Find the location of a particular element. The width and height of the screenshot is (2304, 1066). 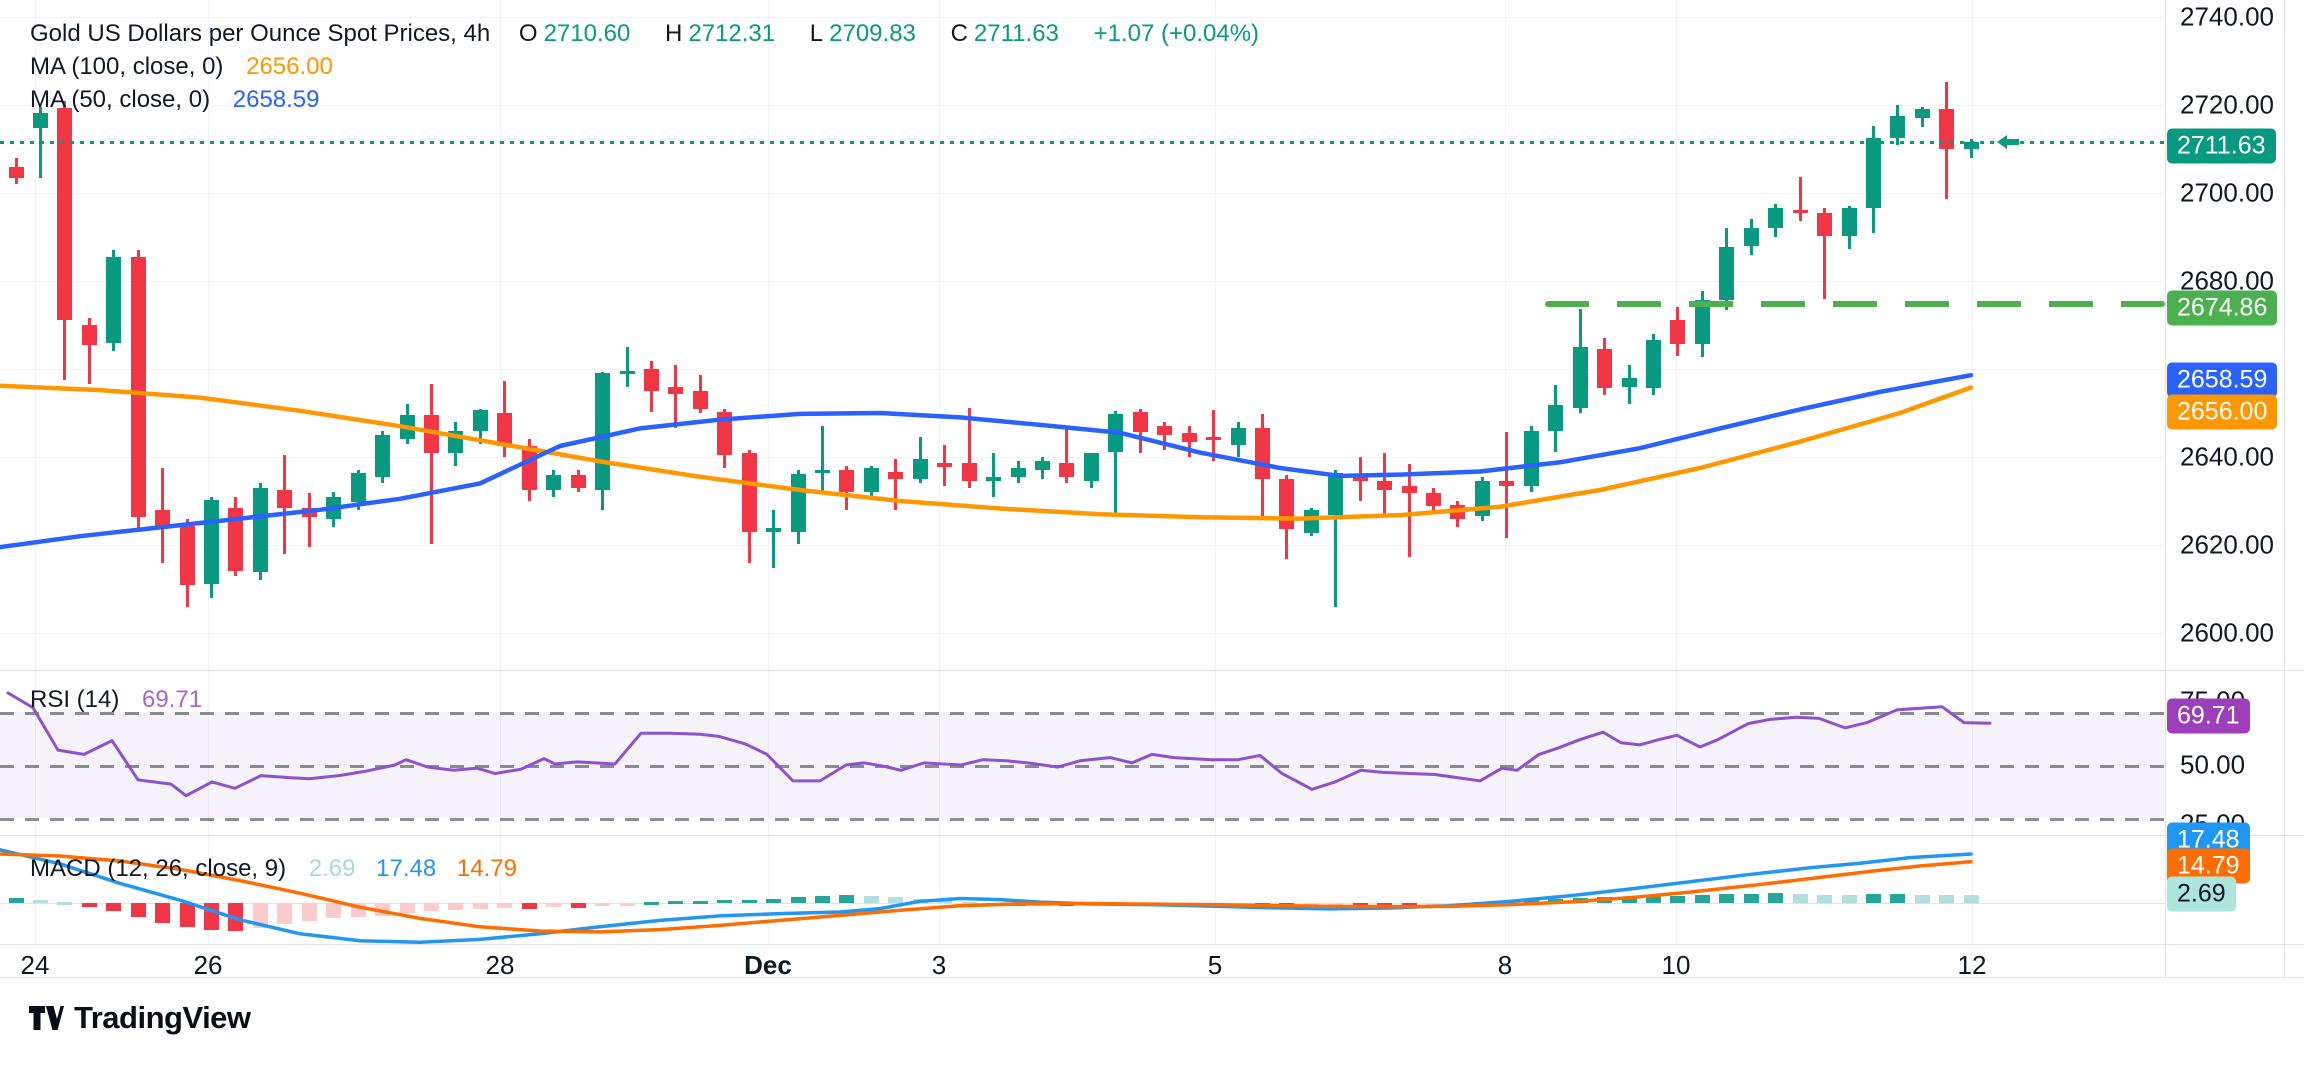

widget-bottom-border is located at coordinates (1152, 977).